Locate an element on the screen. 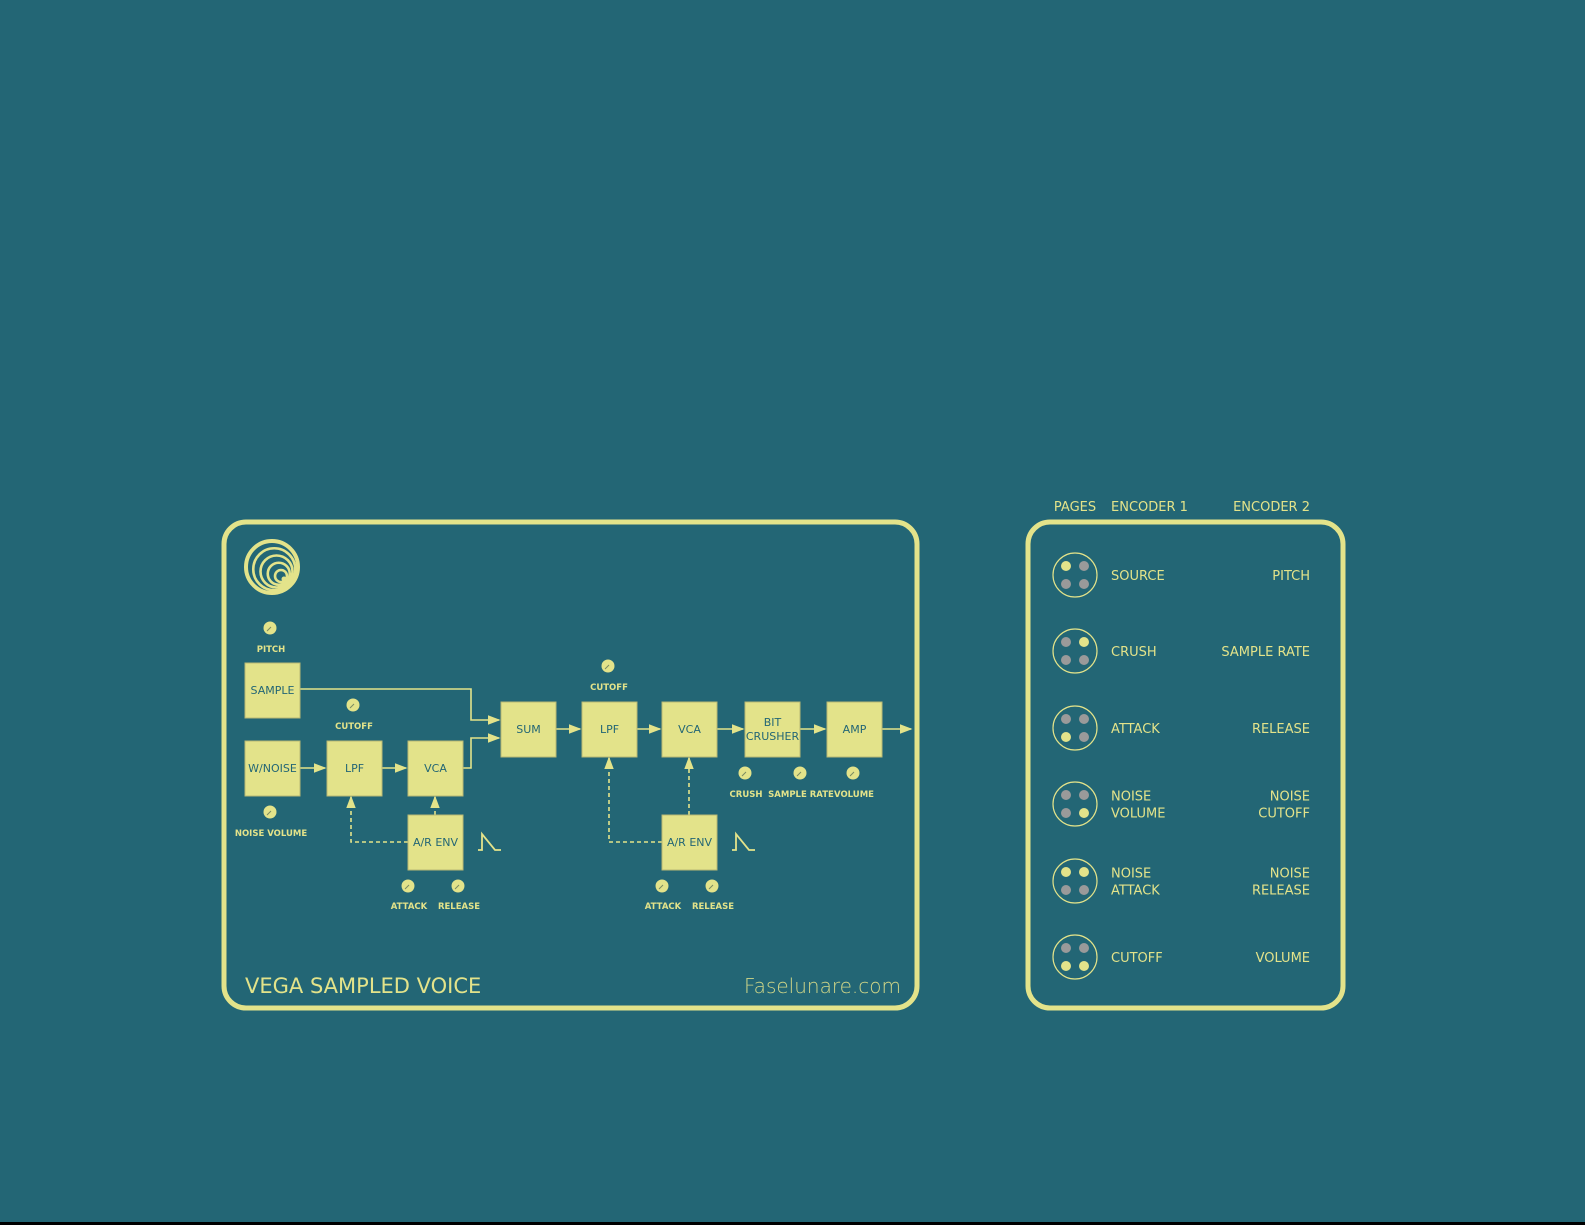 The width and height of the screenshot is (1585, 1225). page-row: CRUSH SAMPLE RATE is located at coordinates (1181, 651).